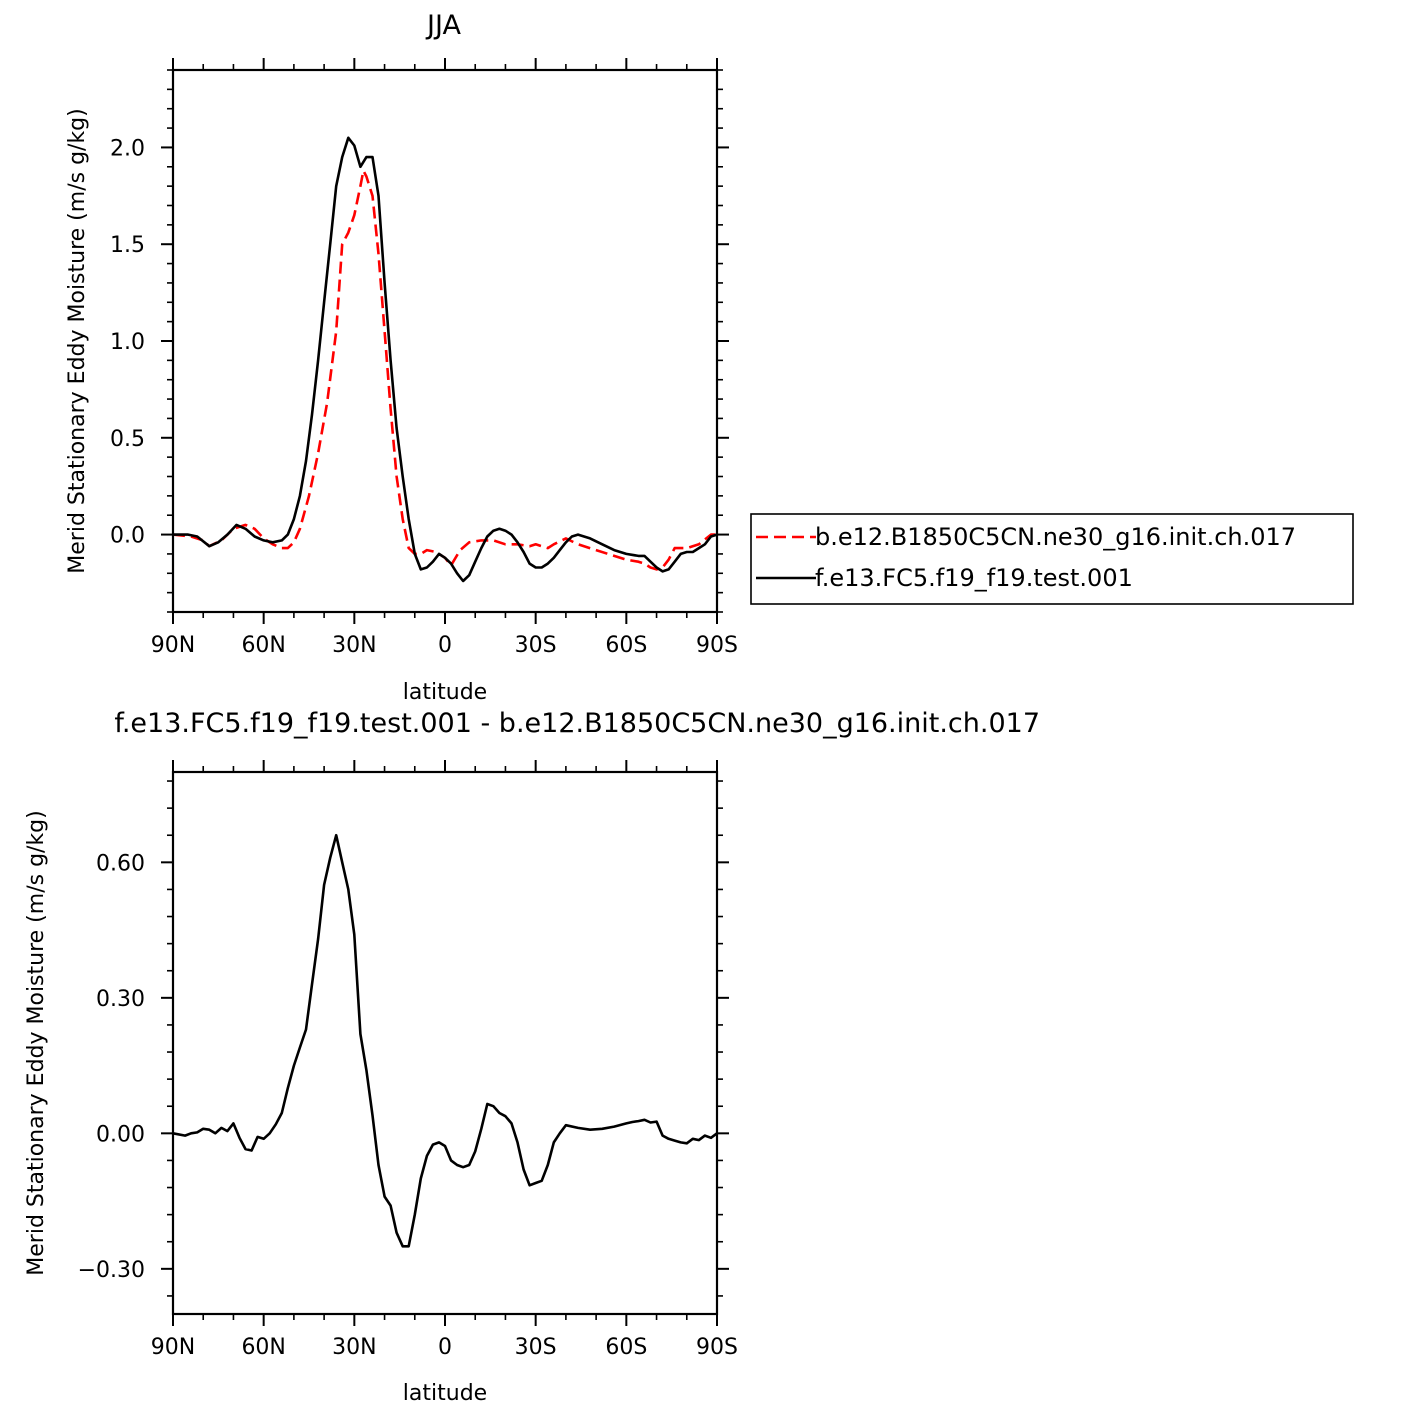  I want to click on y-tick-label: 1.0, so click(127, 342).